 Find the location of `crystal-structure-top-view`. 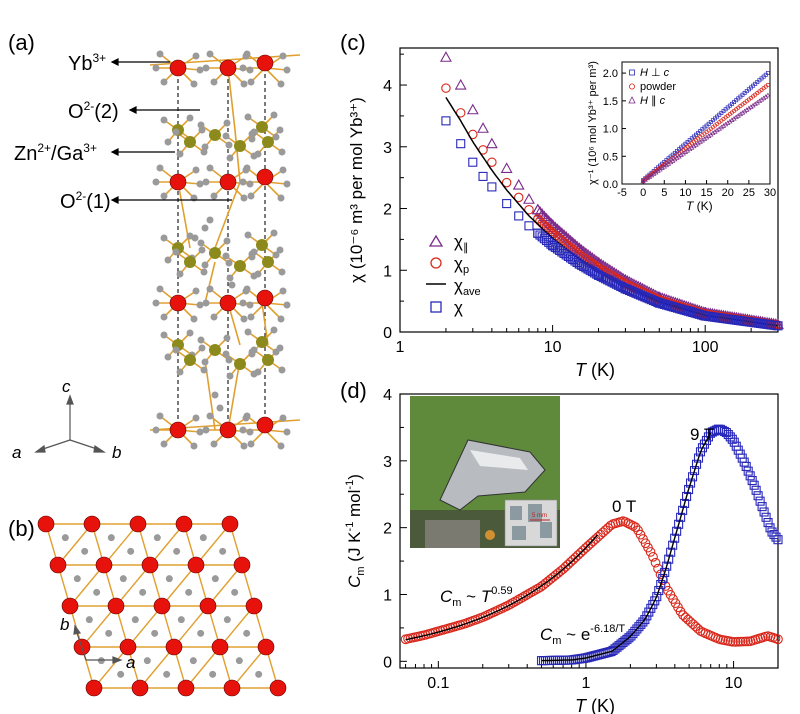

crystal-structure-top-view is located at coordinates (162, 606).